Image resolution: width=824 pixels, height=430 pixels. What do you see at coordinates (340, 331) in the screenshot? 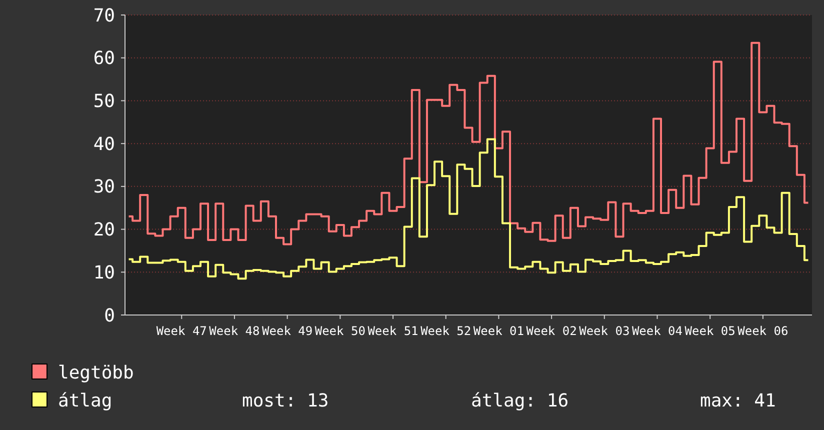
I see `x-tick-label: Week 50` at bounding box center [340, 331].